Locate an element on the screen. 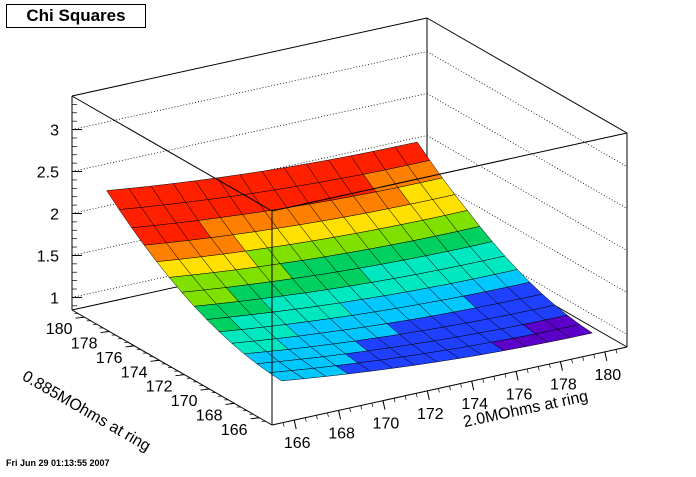  x-tick-label: 178 is located at coordinates (563, 385).